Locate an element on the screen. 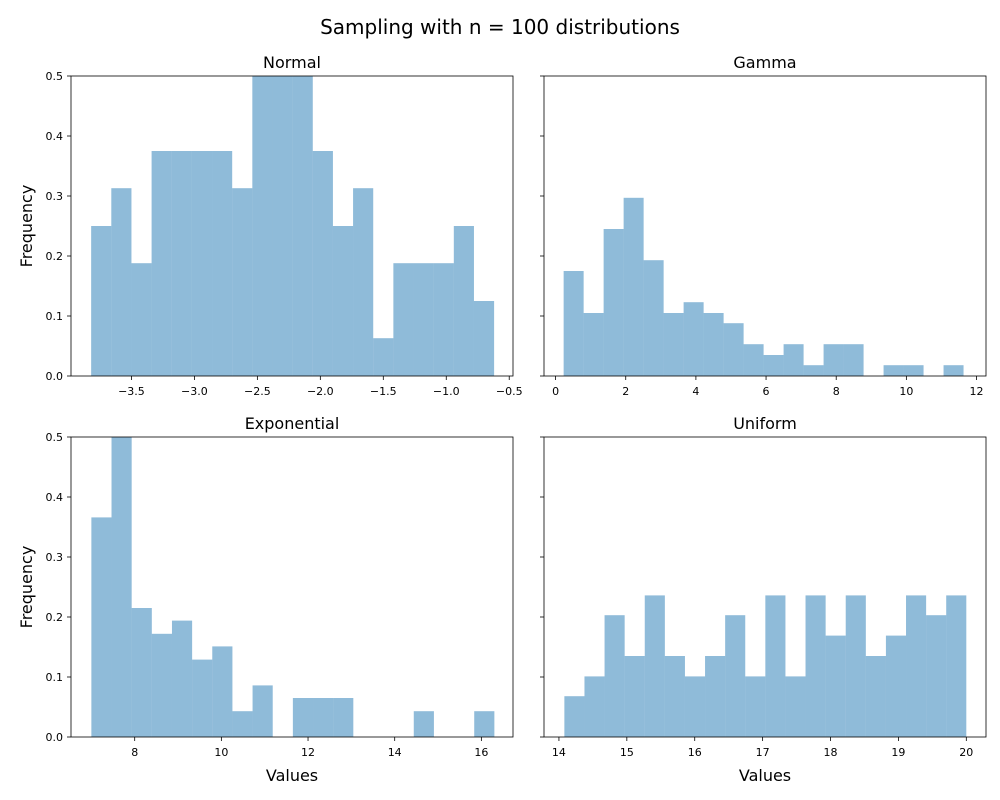 The width and height of the screenshot is (1000, 800). x-tick-label: −1.0 is located at coordinates (446, 391).